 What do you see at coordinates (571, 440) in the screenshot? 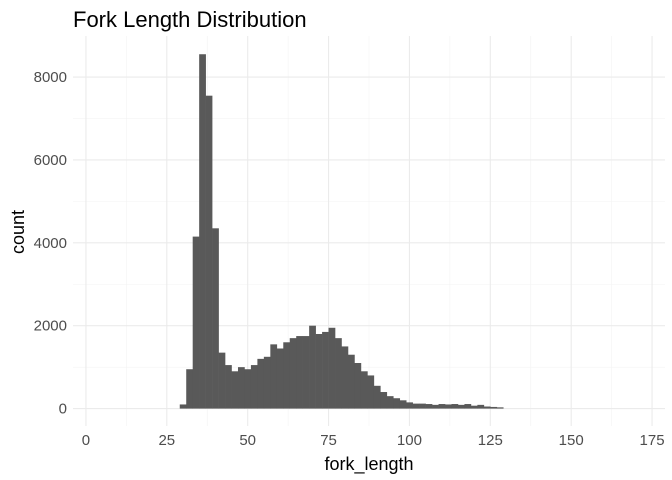
I see `x-tick-label: 150` at bounding box center [571, 440].